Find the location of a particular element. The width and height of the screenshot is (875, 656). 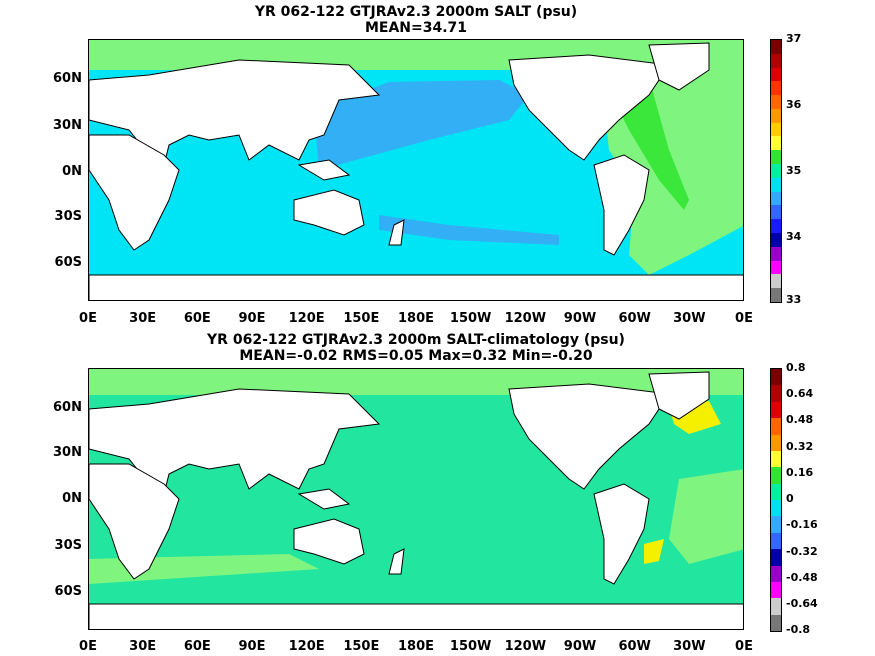

top-lon-label-7: 150W is located at coordinates (470, 318).